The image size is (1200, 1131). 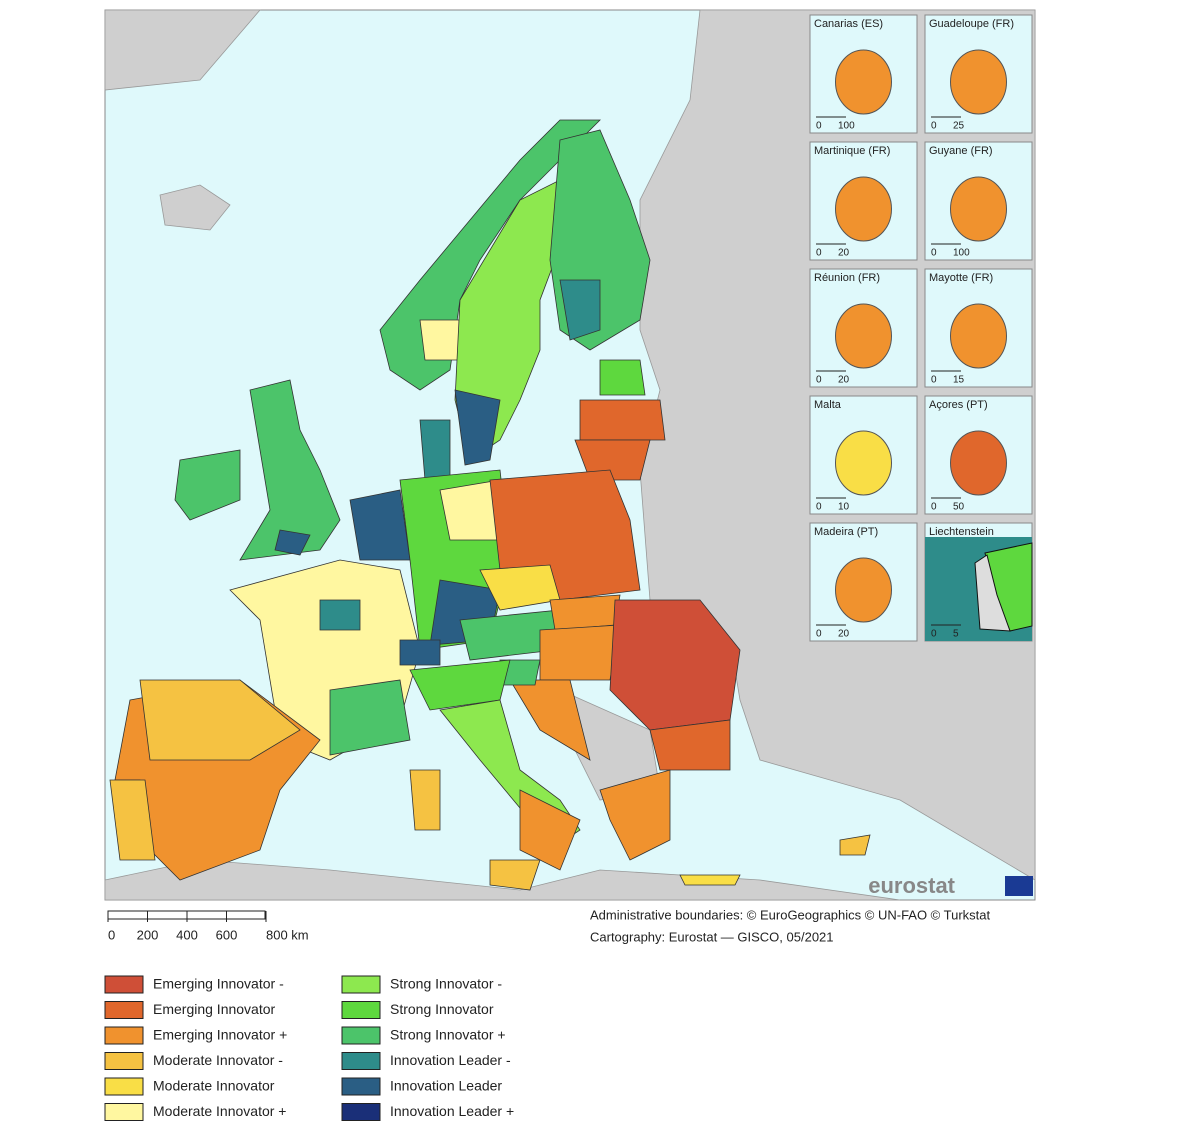 I want to click on inset-scale-label: 5, so click(x=956, y=634).